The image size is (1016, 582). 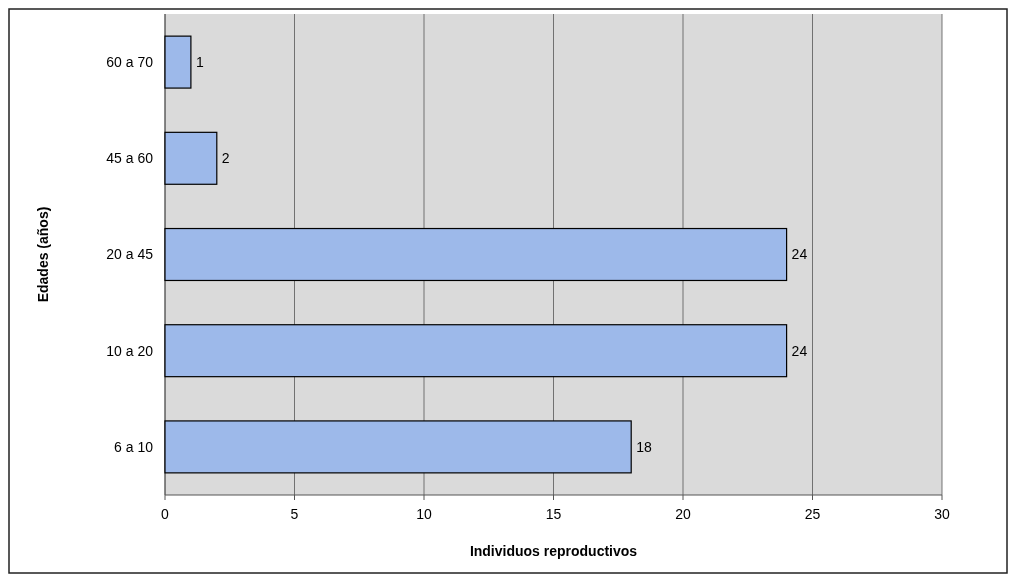 What do you see at coordinates (942, 514) in the screenshot?
I see `x-tick-label: 30` at bounding box center [942, 514].